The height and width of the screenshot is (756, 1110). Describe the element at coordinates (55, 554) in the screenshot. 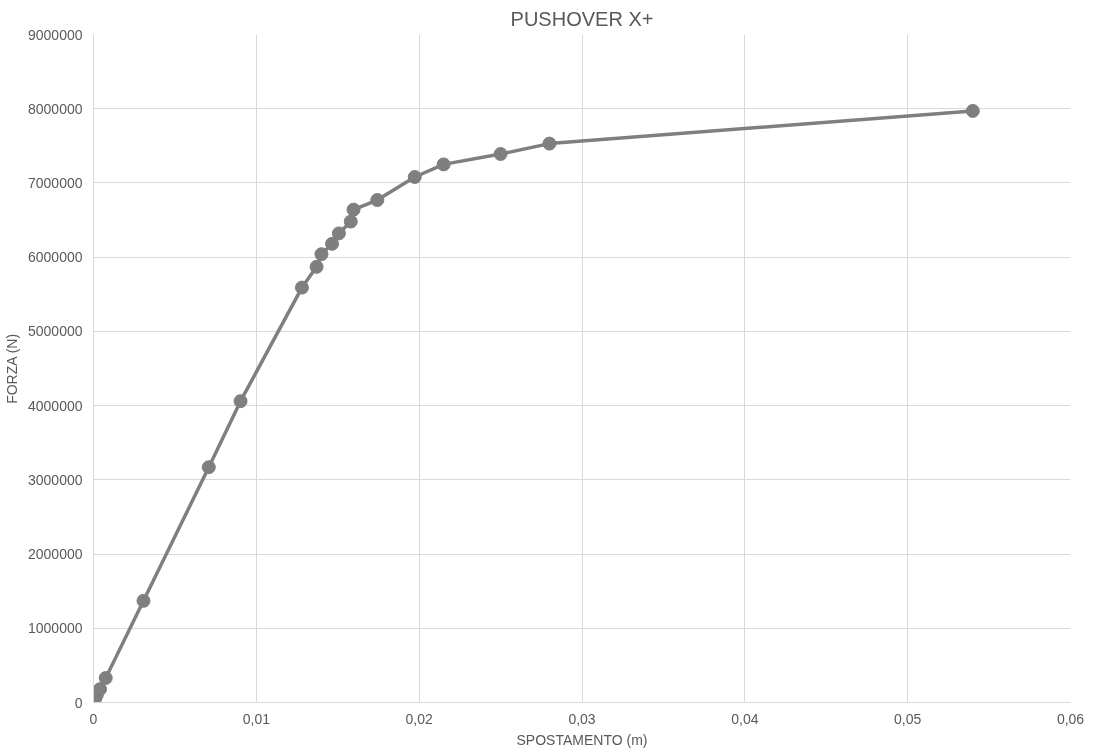

I see `y-tick-label: 2000000` at that location.